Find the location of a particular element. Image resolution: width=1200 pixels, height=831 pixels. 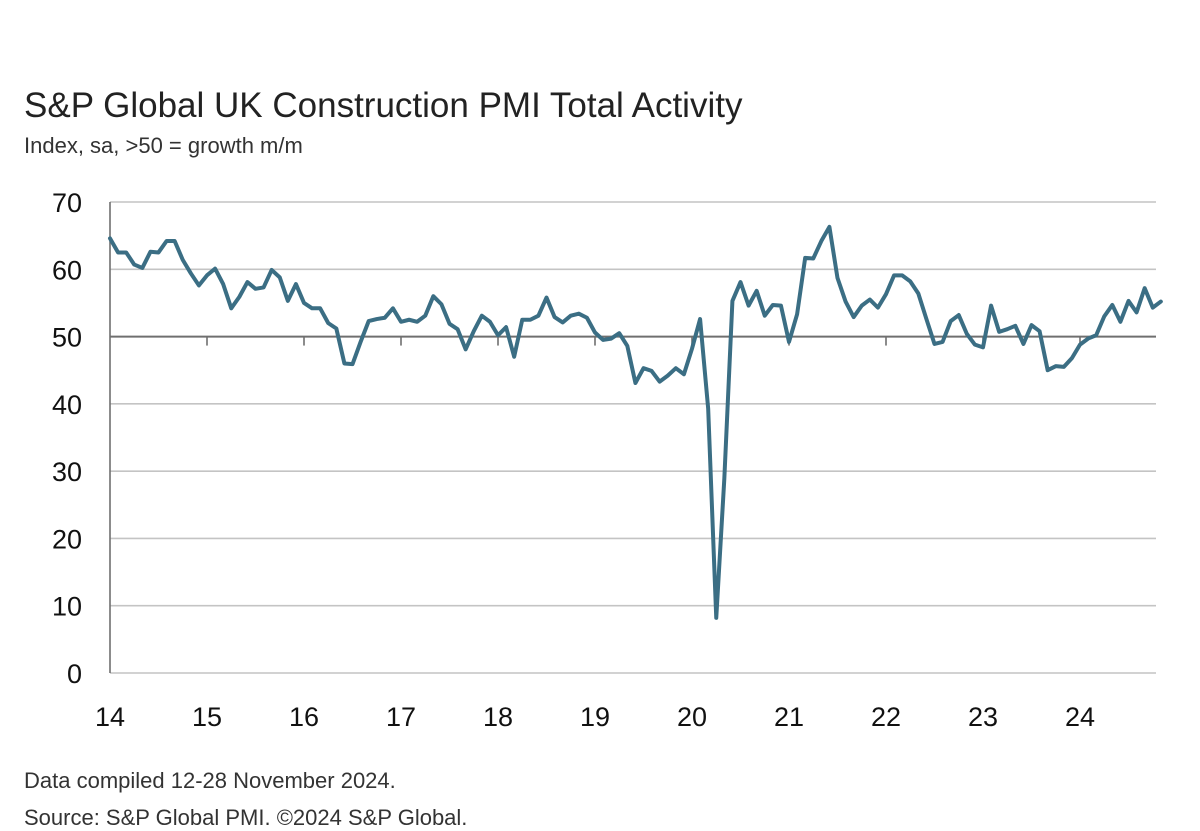

x-tick-label-19: 19 is located at coordinates (595, 717).